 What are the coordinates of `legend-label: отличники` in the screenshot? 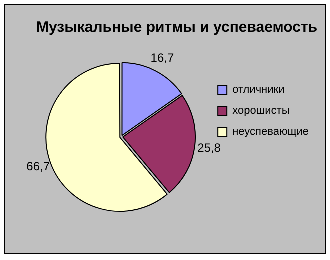 It's located at (258, 90).